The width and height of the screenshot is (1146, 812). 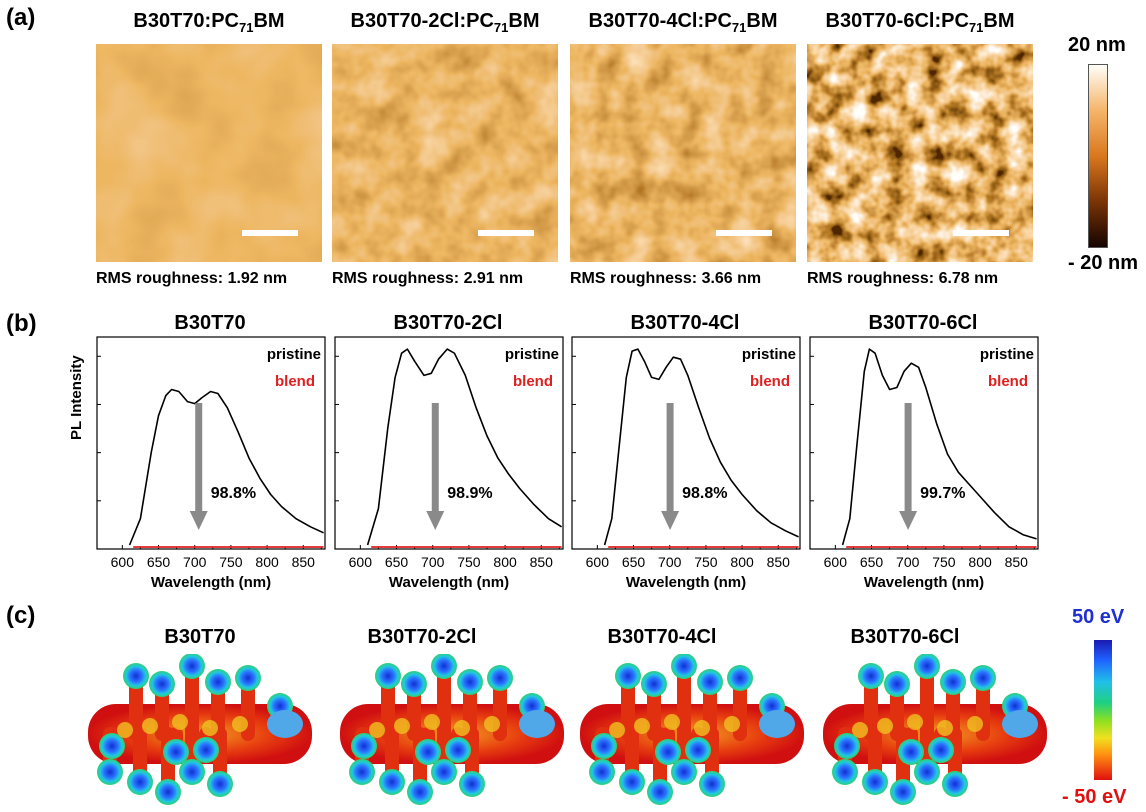 I want to click on quenching-efficiency-label: 98.9%, so click(x=469, y=493).